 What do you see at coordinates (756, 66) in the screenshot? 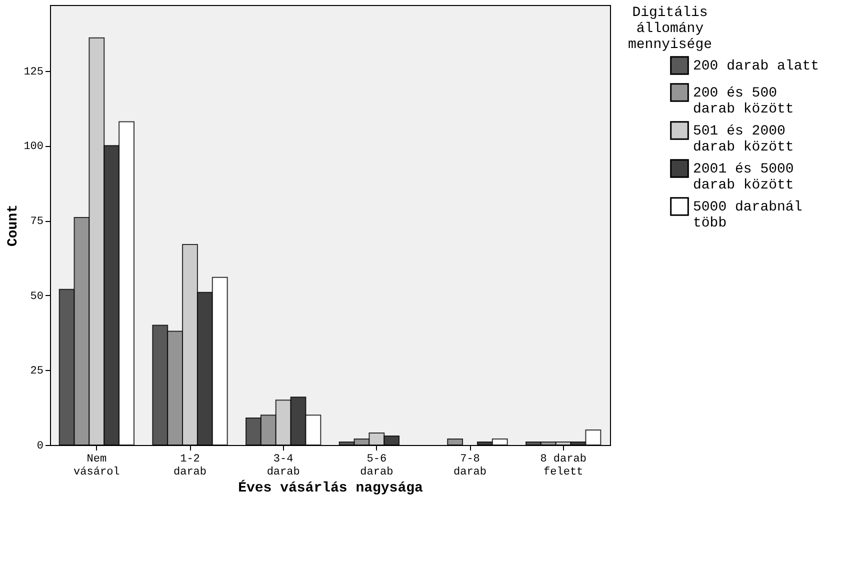
I see `legend-label: 200 darab alatt` at bounding box center [756, 66].